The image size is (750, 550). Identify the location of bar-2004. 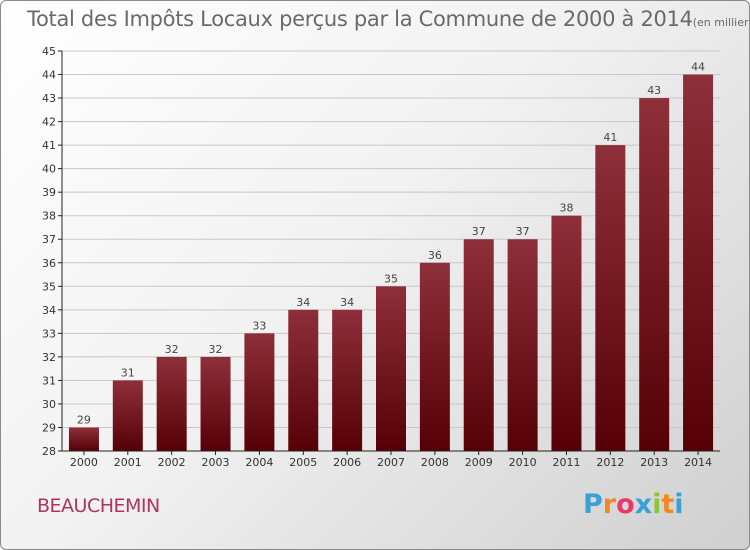
(259, 392).